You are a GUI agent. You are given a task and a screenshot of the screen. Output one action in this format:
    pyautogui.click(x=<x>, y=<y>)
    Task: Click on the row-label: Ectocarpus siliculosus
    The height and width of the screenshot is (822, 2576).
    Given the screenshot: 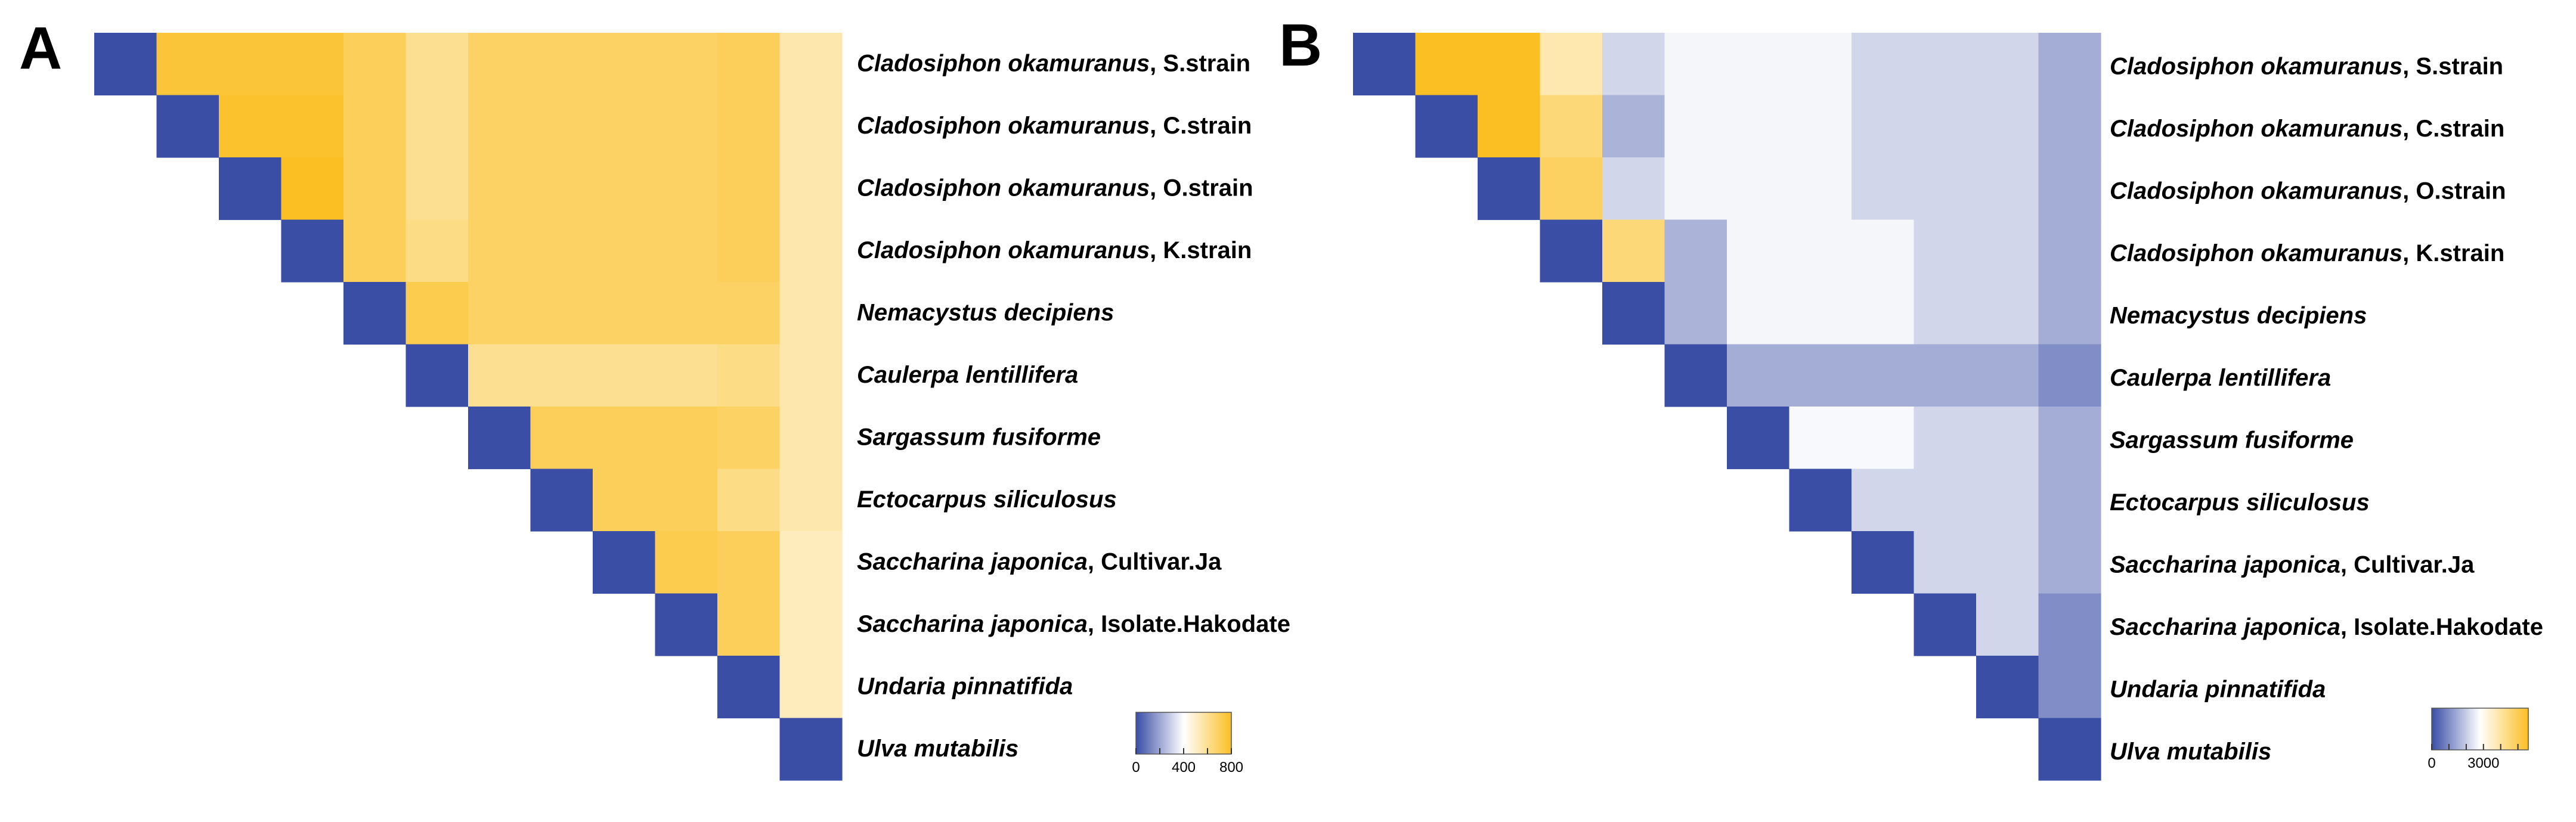 What is the action you would take?
    pyautogui.click(x=2240, y=502)
    